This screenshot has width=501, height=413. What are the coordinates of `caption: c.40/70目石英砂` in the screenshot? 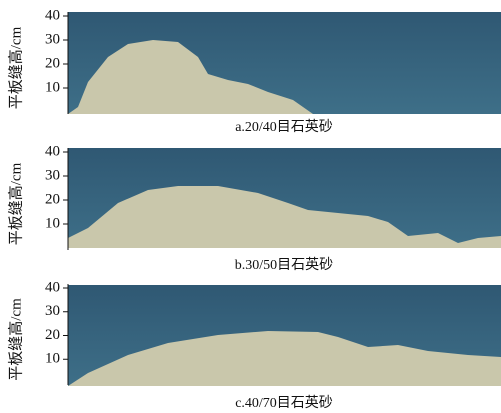 It's located at (284, 402).